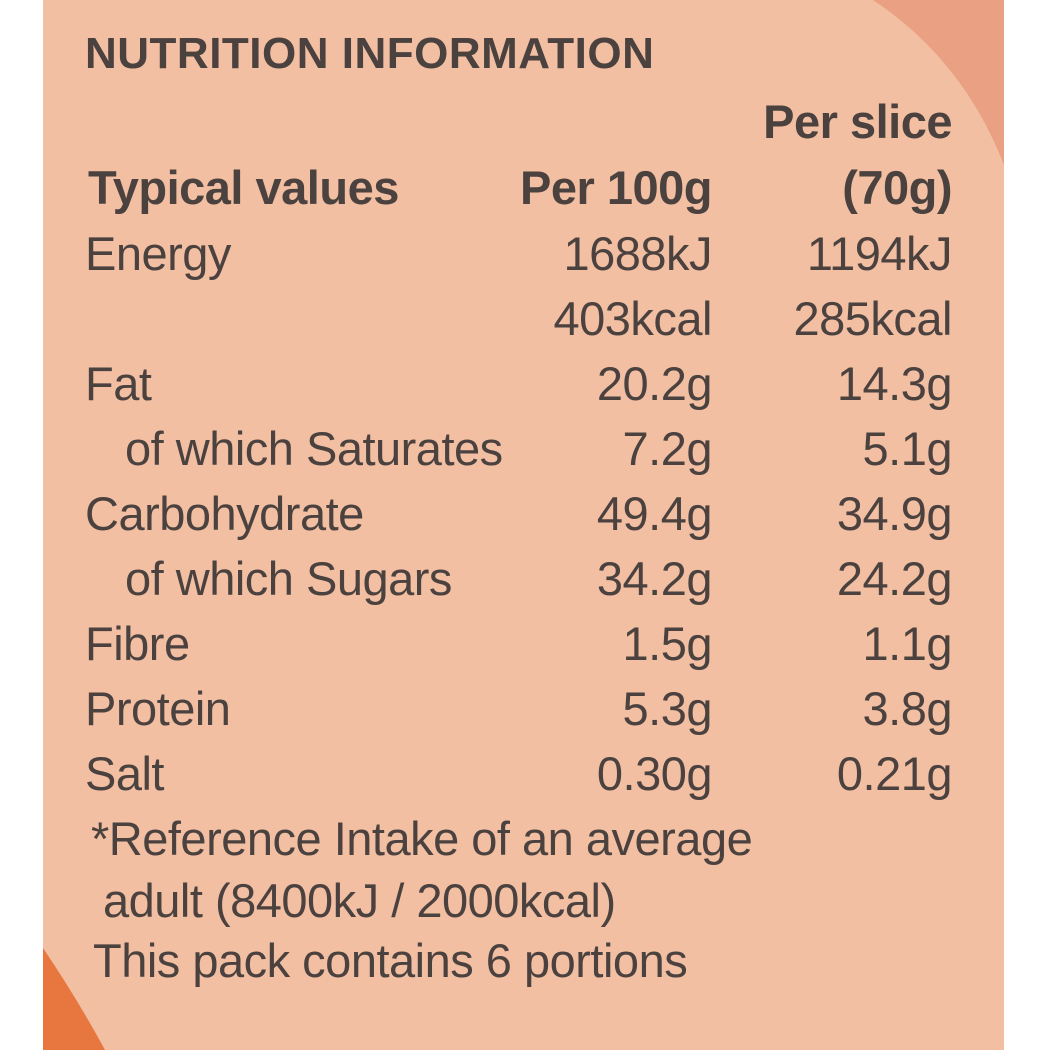 The height and width of the screenshot is (1050, 1050). What do you see at coordinates (667, 643) in the screenshot?
I see `per-100g-value: 1.5g` at bounding box center [667, 643].